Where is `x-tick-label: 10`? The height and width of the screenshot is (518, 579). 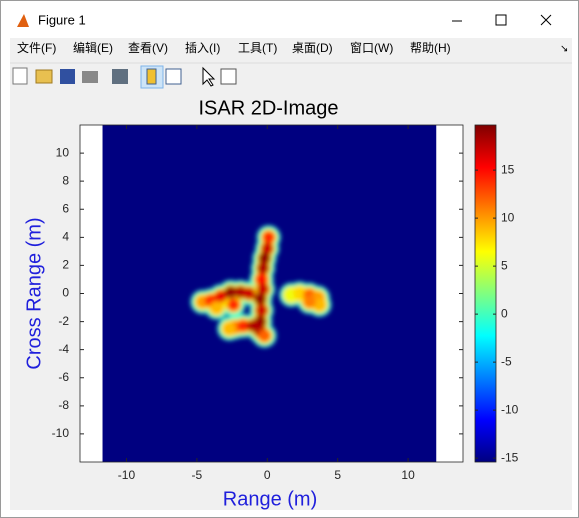 x-tick-label: 10 is located at coordinates (408, 475).